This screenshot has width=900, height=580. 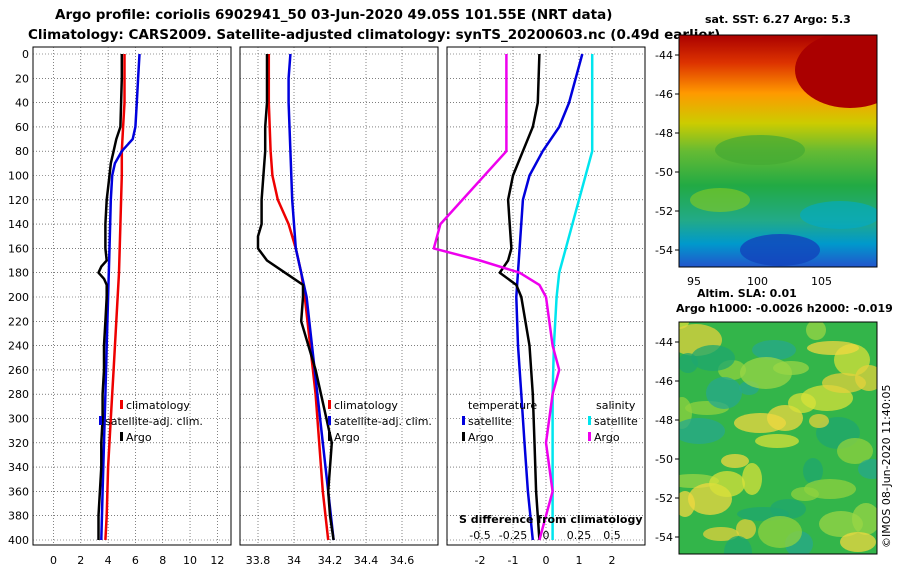 I want to click on sst-x-axis: 95 100 105, so click(x=759, y=281).